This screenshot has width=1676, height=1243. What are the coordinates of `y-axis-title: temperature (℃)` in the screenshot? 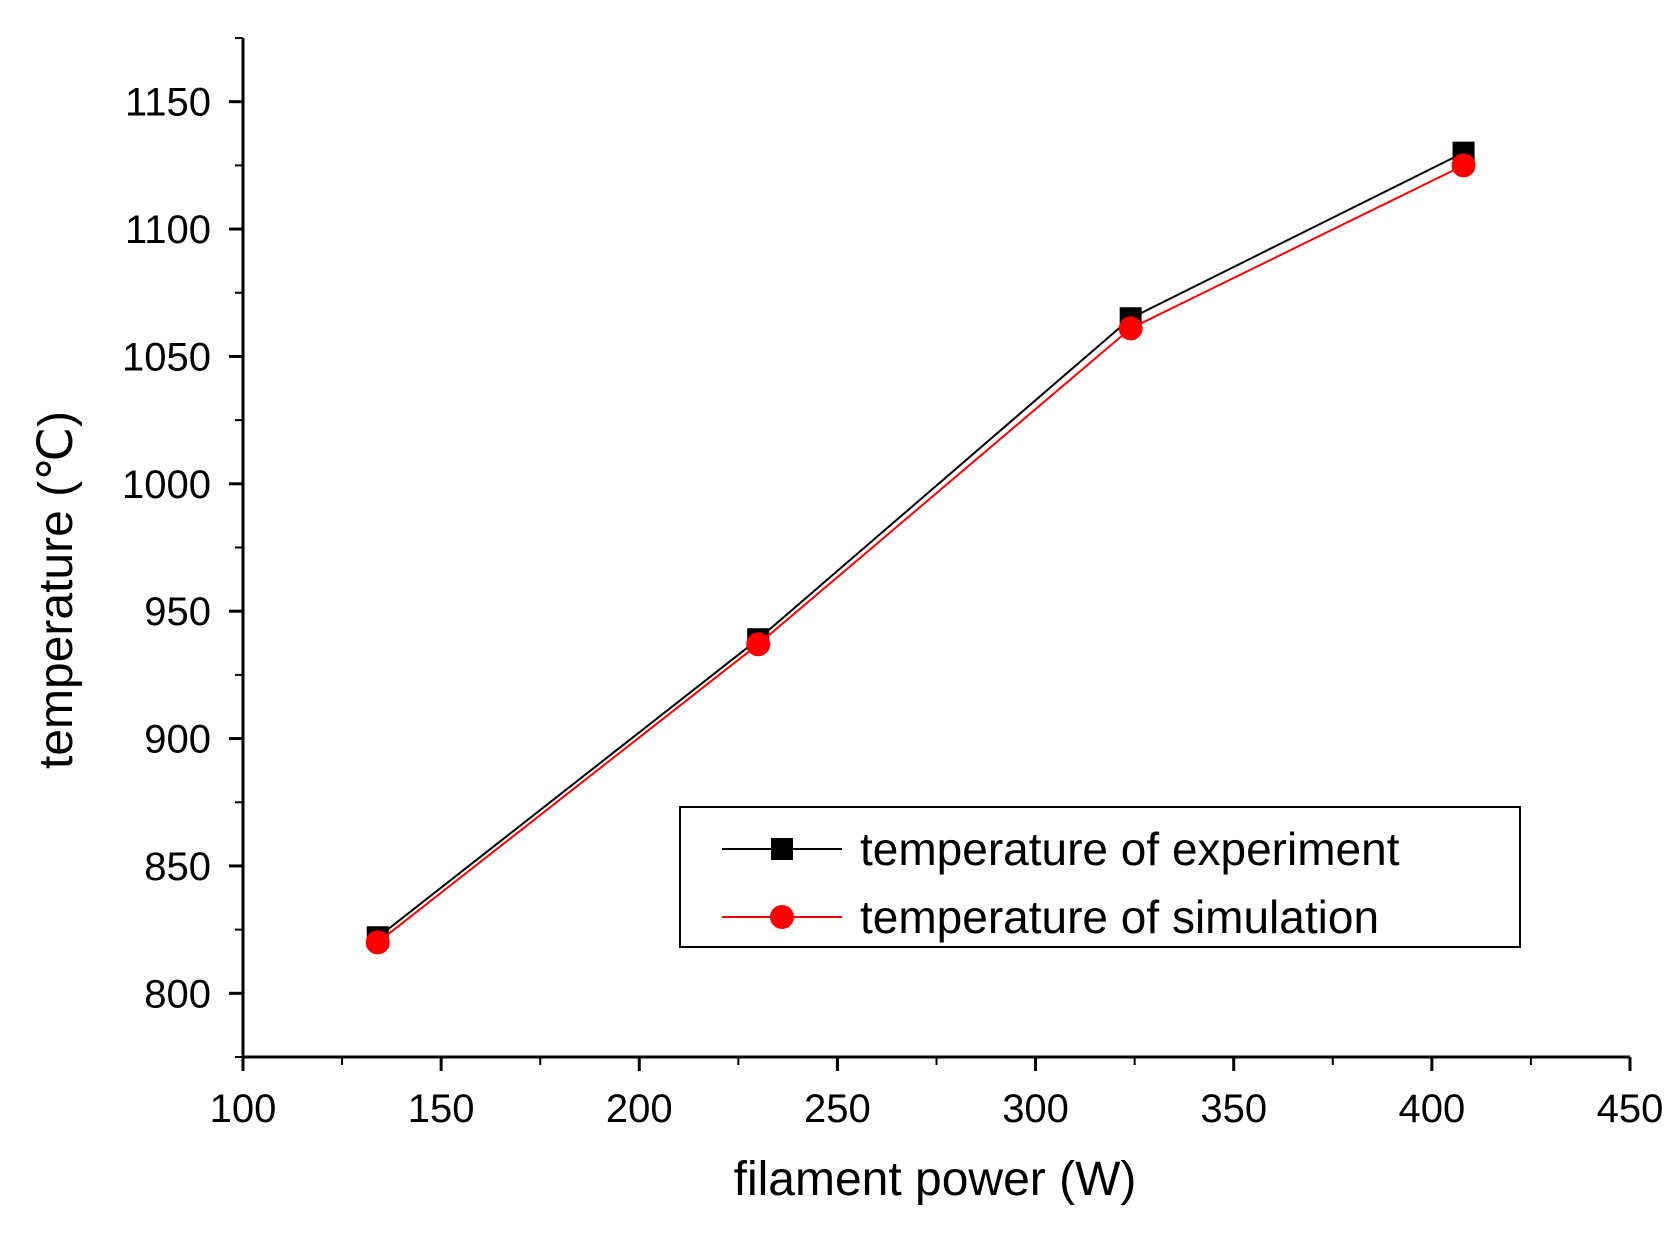 It's located at (56, 590).